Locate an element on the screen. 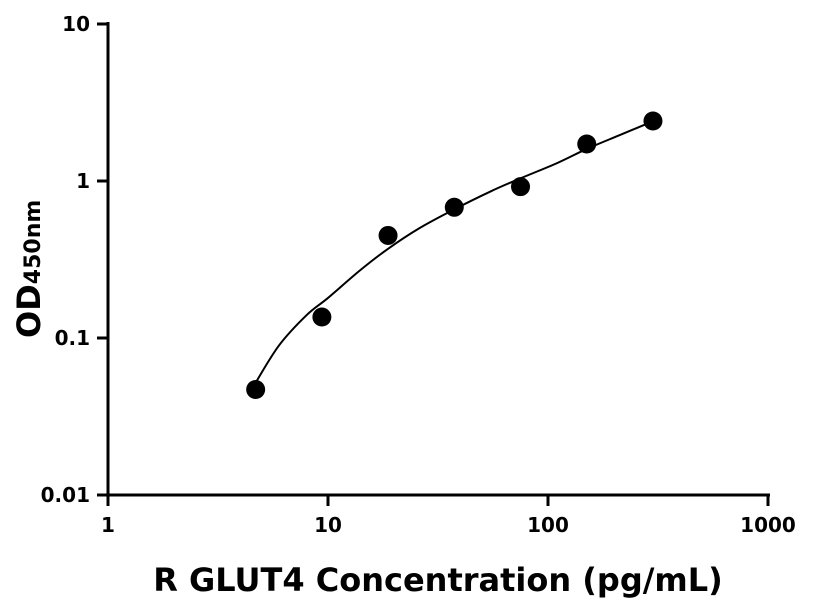  y-tick-label: 0.1 is located at coordinates (72, 338).